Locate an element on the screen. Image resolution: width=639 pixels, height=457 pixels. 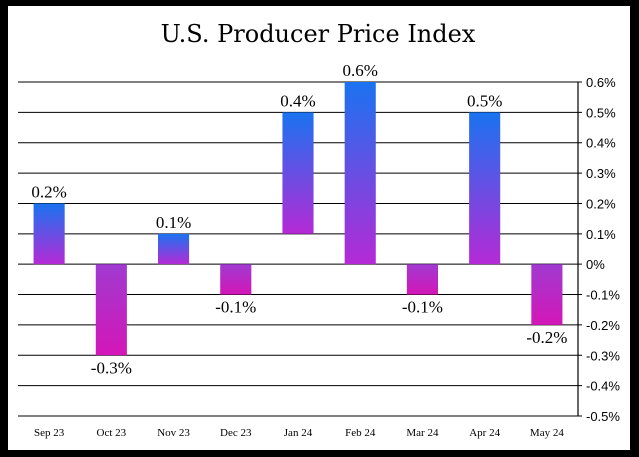
x-tick-label: Oct 23 is located at coordinates (112, 433).